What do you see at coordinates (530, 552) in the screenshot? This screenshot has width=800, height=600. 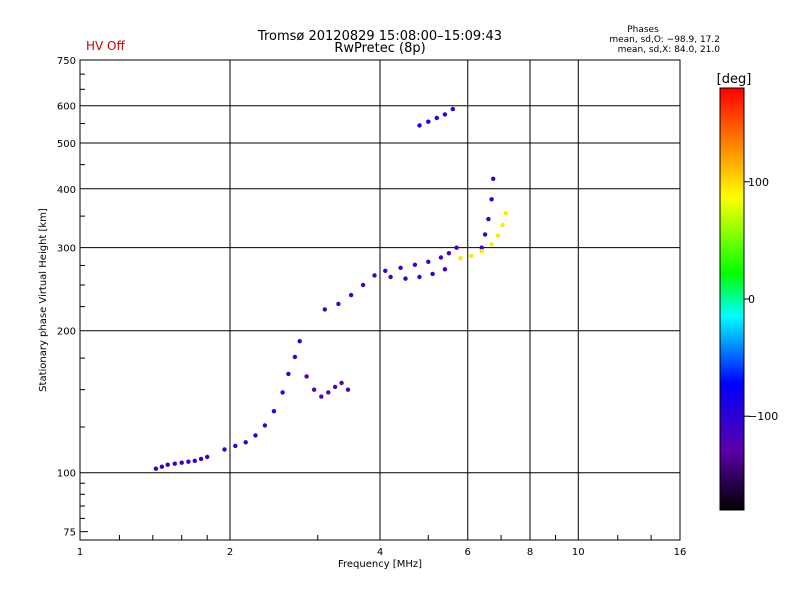 I see `x-tick-label: 8` at bounding box center [530, 552].